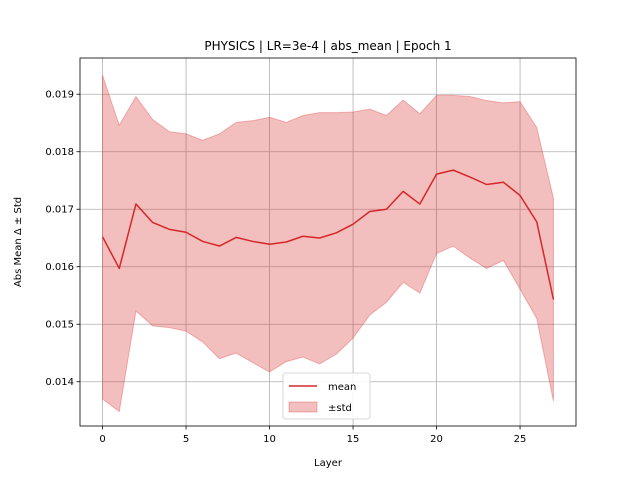 This screenshot has width=640, height=480. I want to click on legend: mean ±std, so click(326, 396).